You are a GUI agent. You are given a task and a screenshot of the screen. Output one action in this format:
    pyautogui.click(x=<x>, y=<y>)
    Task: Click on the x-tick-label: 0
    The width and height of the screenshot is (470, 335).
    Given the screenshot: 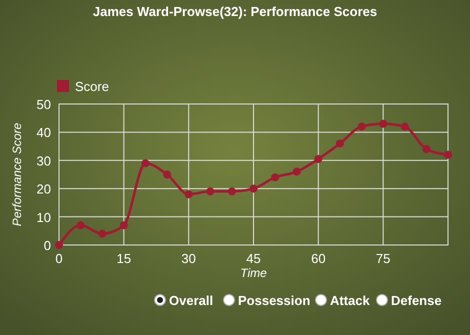 What is the action you would take?
    pyautogui.click(x=59, y=258)
    